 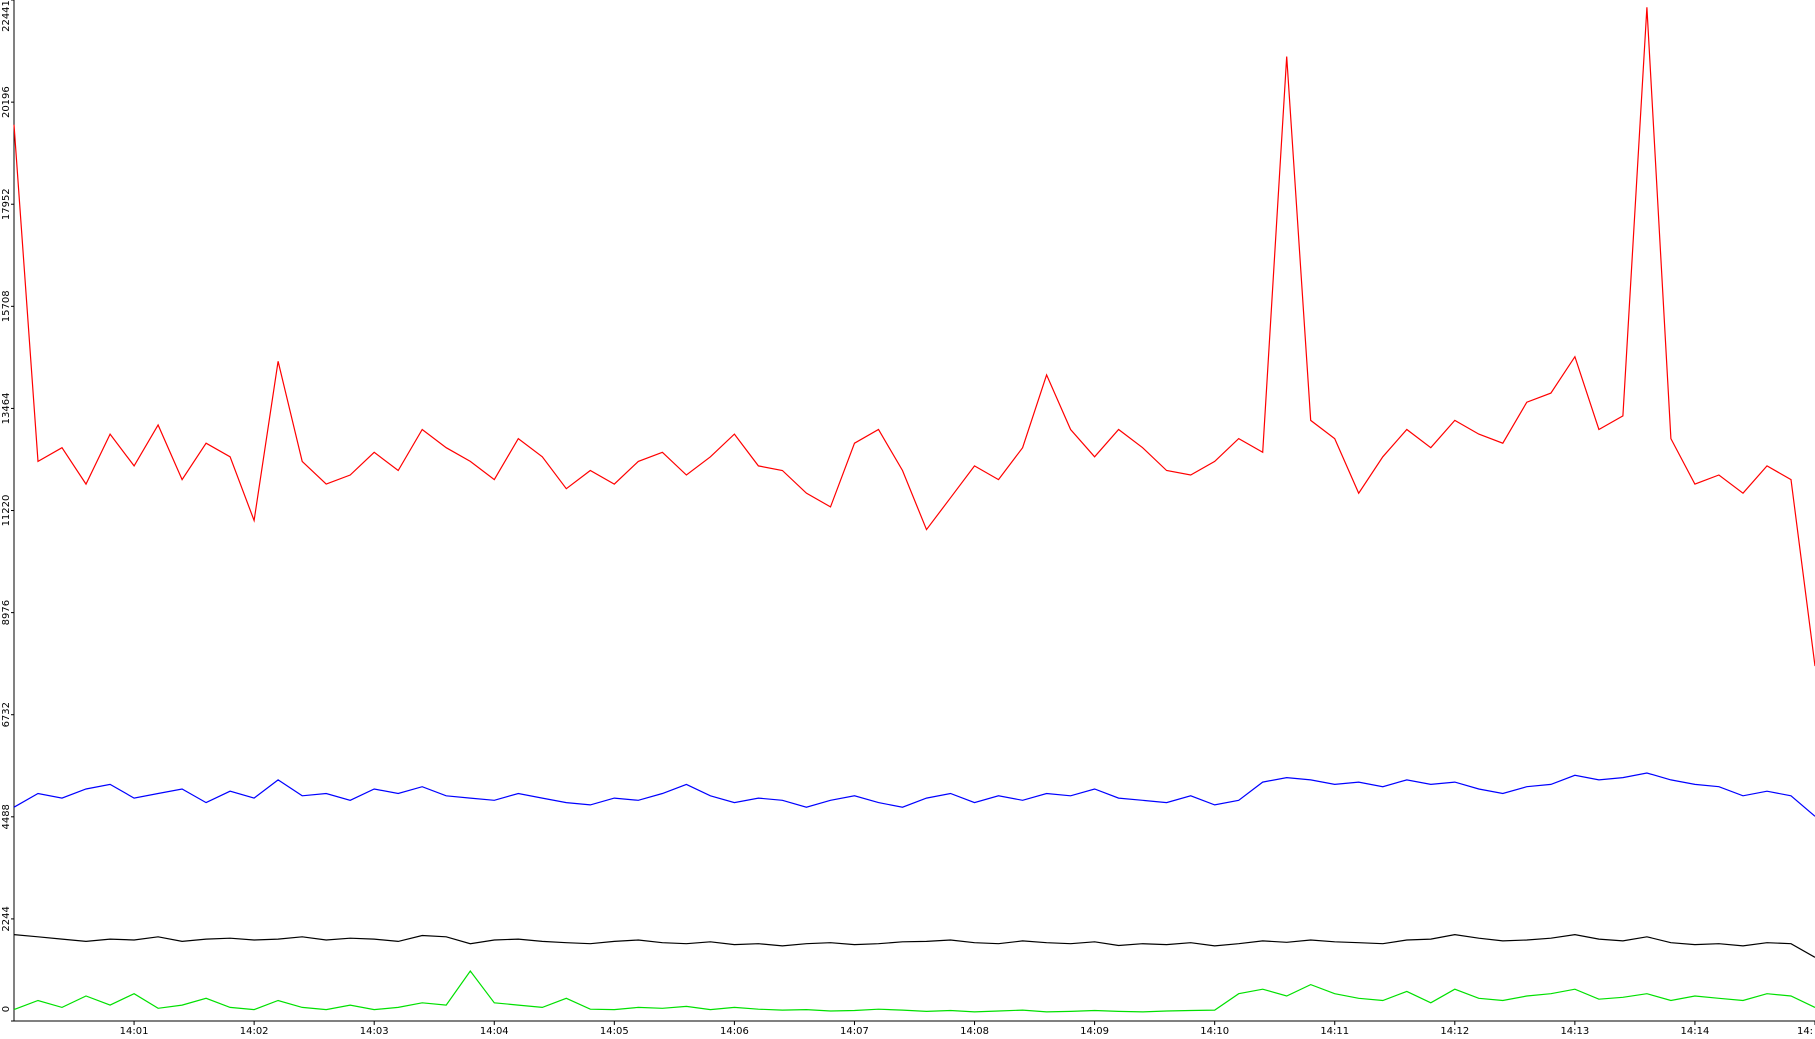 What do you see at coordinates (614, 1031) in the screenshot?
I see `x-tick-label: 14:05` at bounding box center [614, 1031].